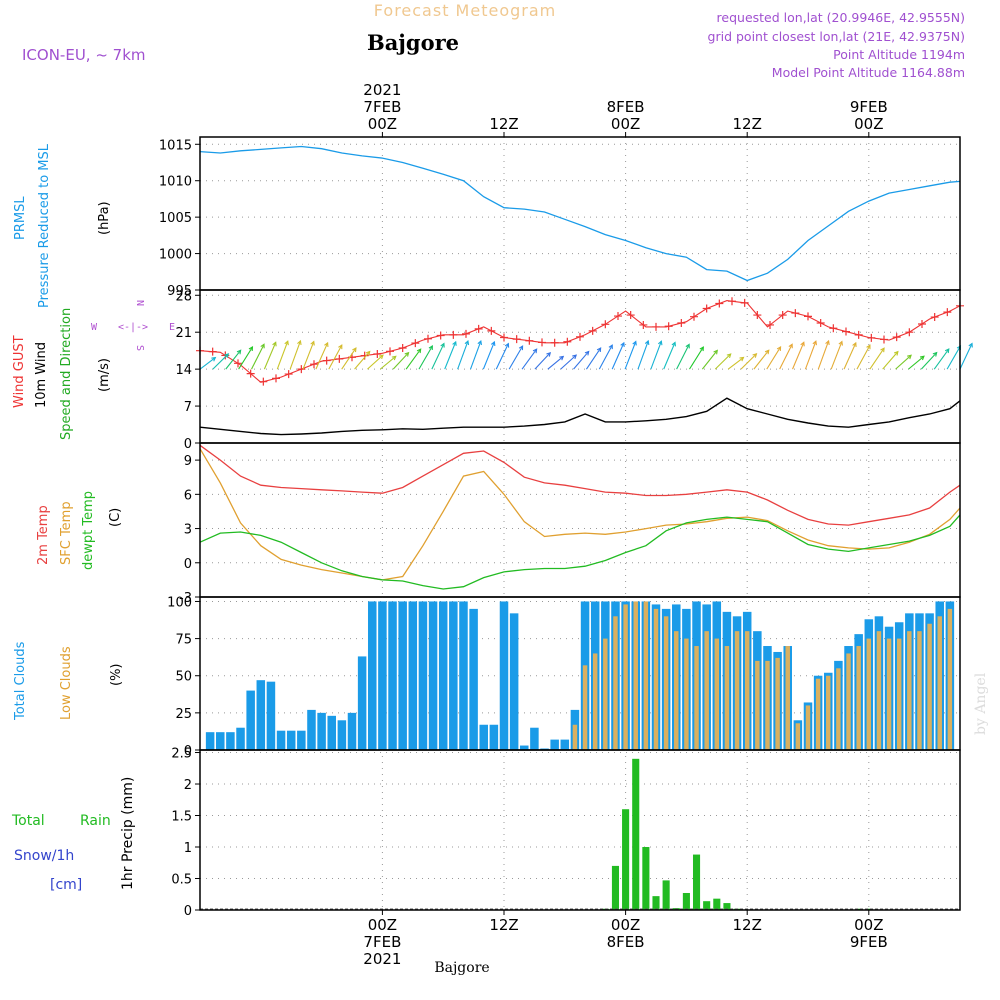  I want to click on watermark: by Angel, so click(981, 703).